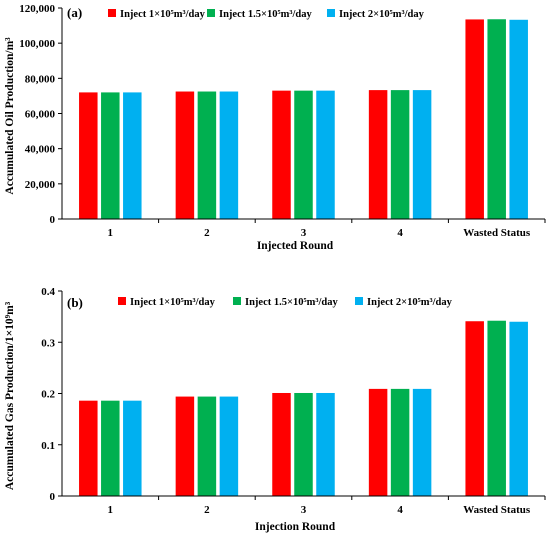 Image resolution: width=550 pixels, height=536 pixels. I want to click on y-tick-label: 120,000, so click(37, 9).